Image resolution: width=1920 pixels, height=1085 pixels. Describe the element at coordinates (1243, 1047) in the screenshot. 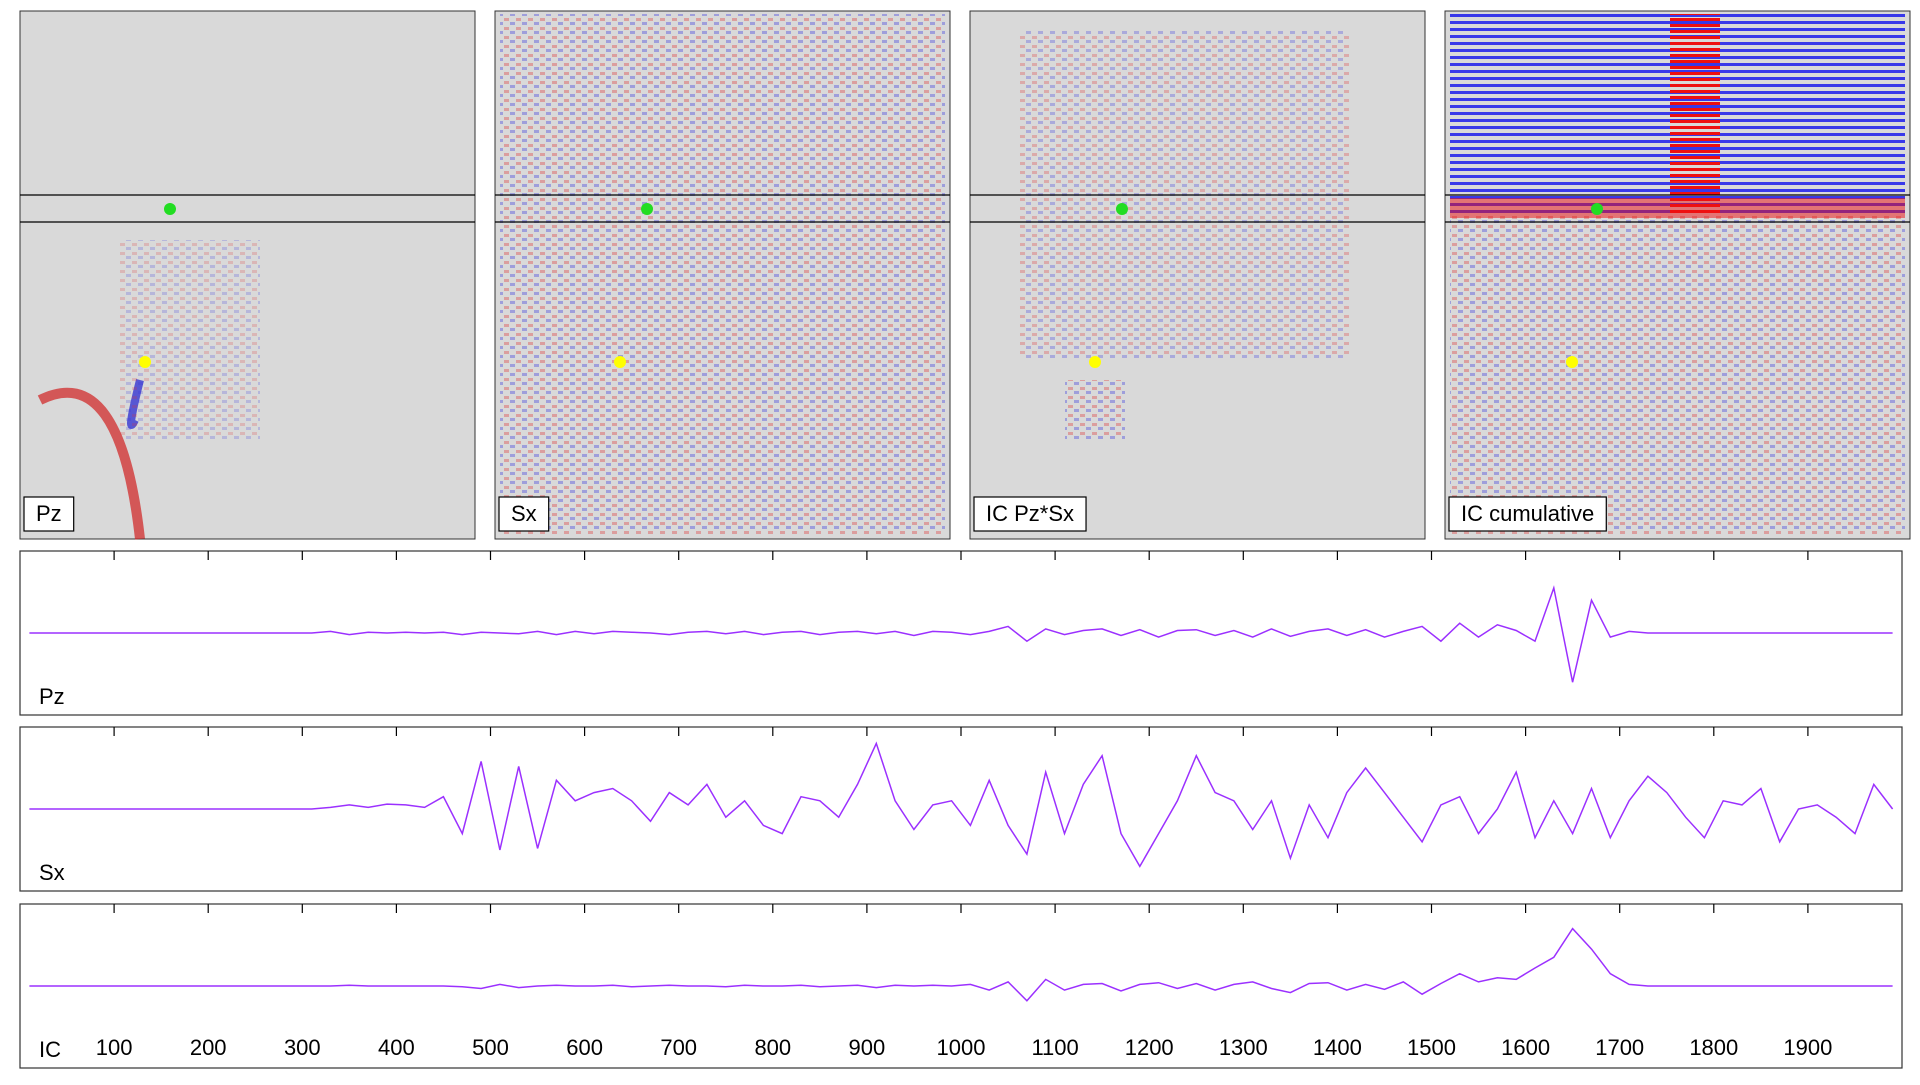

I see `x-tick-label: 1300` at that location.